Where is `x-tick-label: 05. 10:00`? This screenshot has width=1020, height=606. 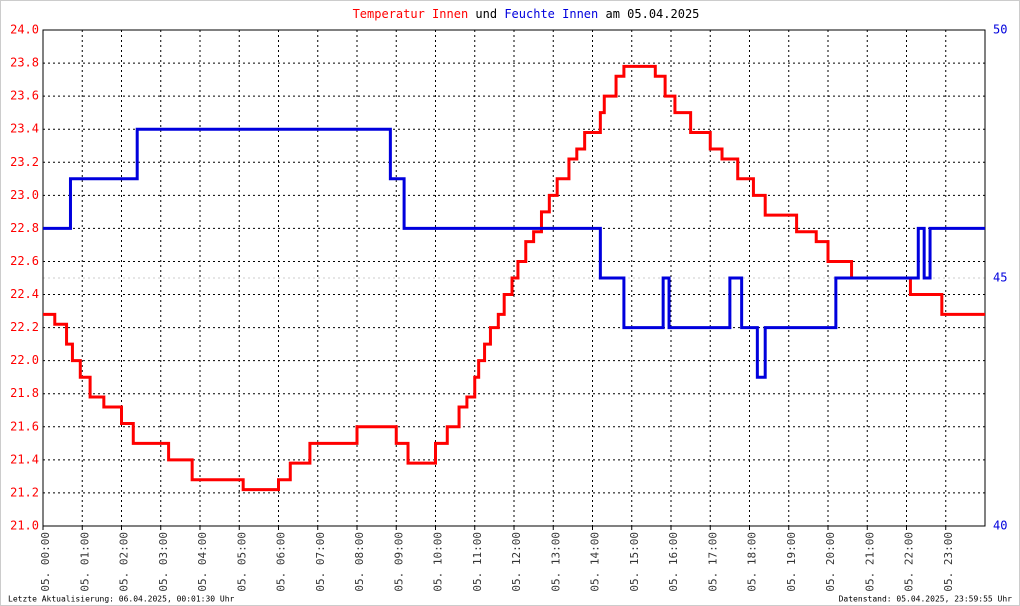 x-tick-label: 05. 10:00 is located at coordinates (438, 562).